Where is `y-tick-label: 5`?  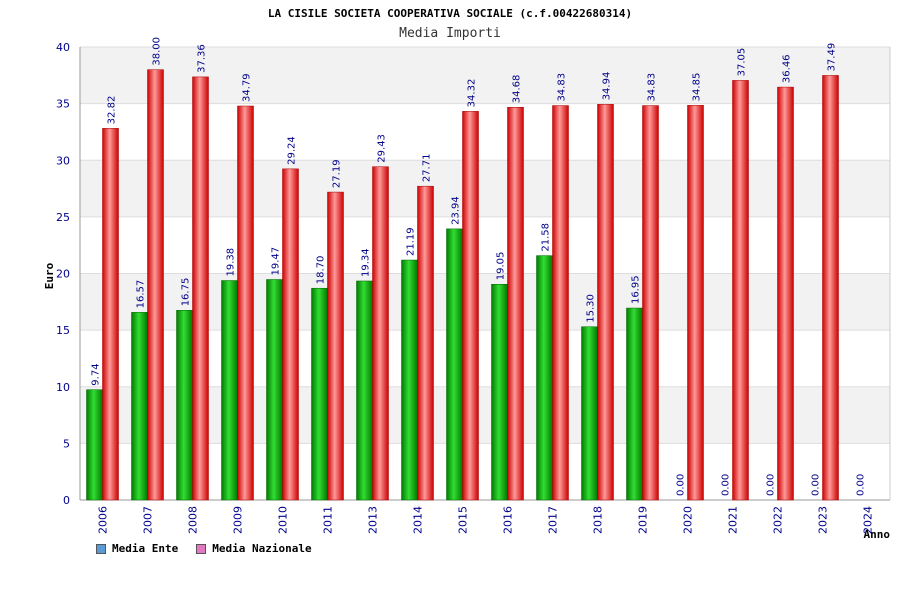 y-tick-label: 5 is located at coordinates (66, 443).